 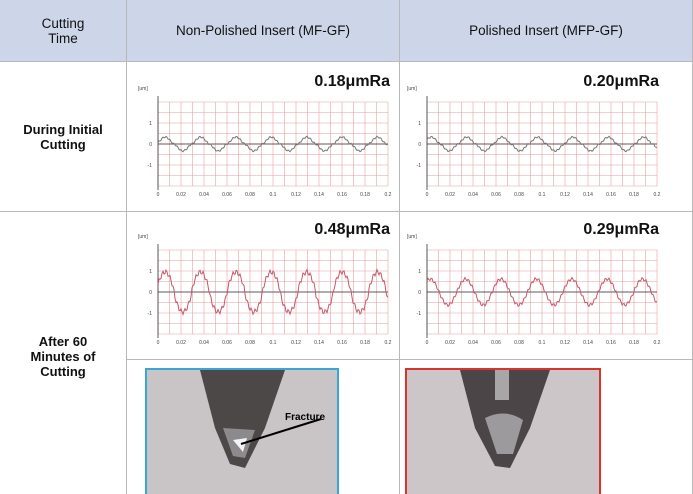 I want to click on header-cell: Non-Polished Insert (MF-GF), so click(x=263, y=31).